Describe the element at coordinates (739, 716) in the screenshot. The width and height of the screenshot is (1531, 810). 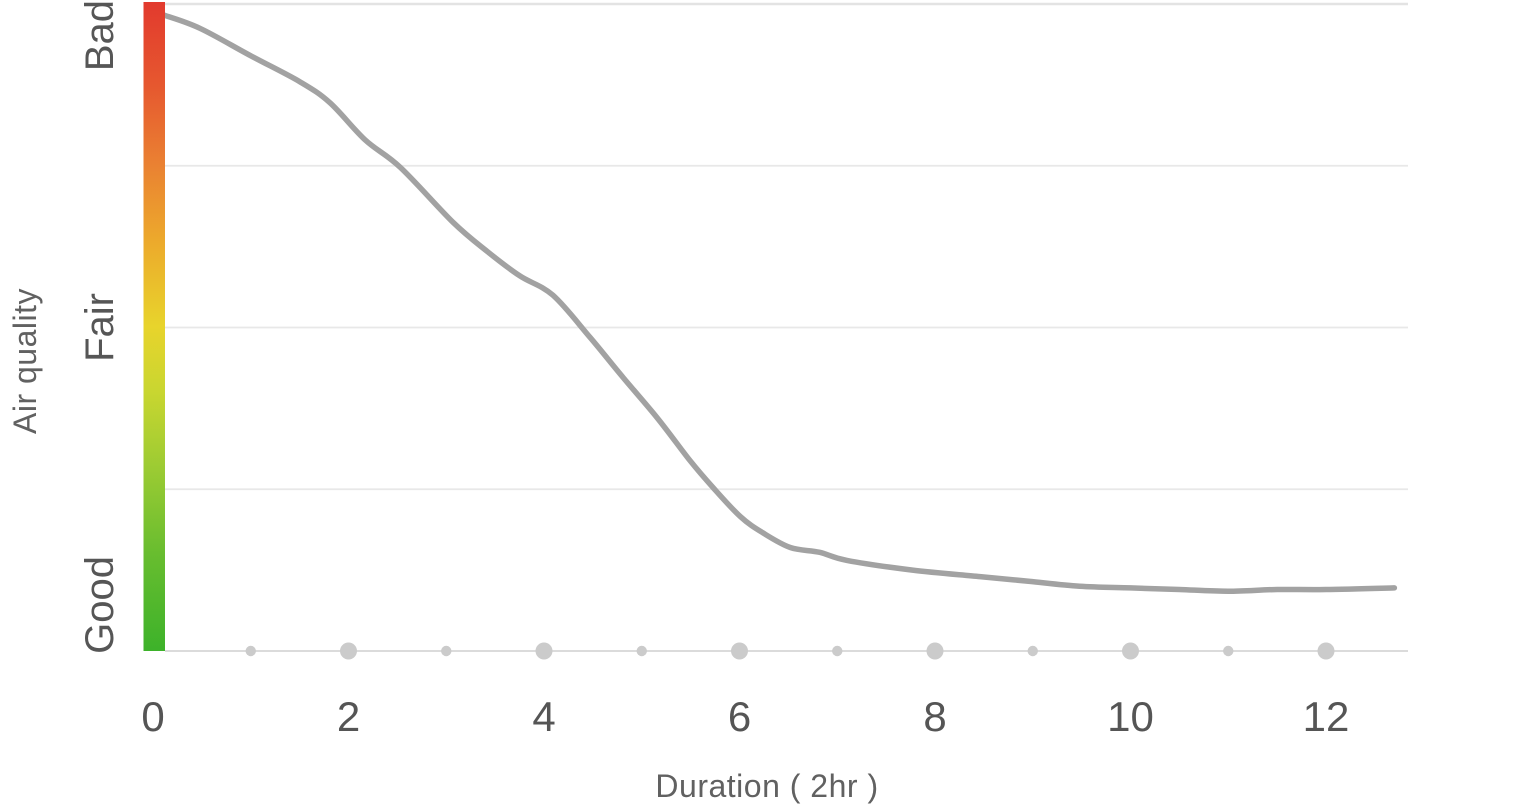
I see `x-tick-label-6: 6` at that location.